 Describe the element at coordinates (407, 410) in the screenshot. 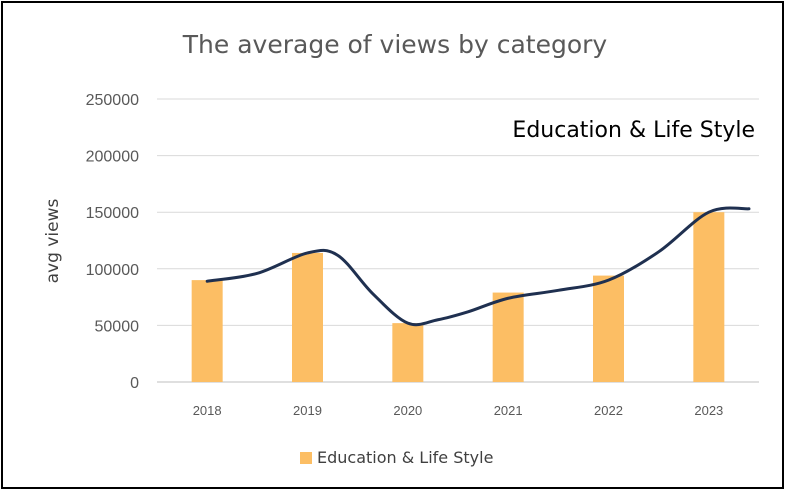

I see `x-tick-label: 2020` at that location.